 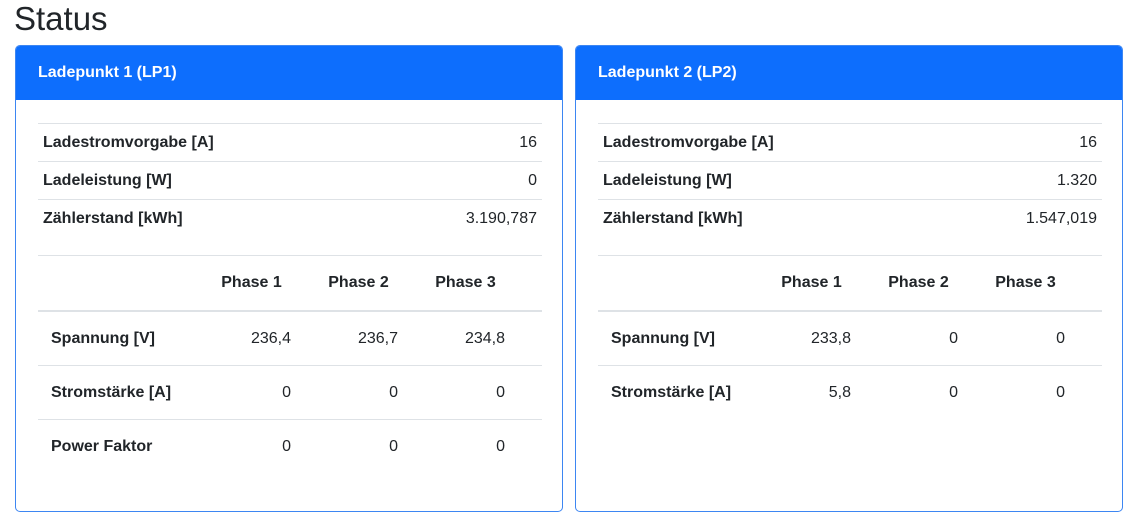 What do you see at coordinates (289, 73) in the screenshot?
I see `card-header-lp1: Ladepunkt 1 (LP1)` at bounding box center [289, 73].